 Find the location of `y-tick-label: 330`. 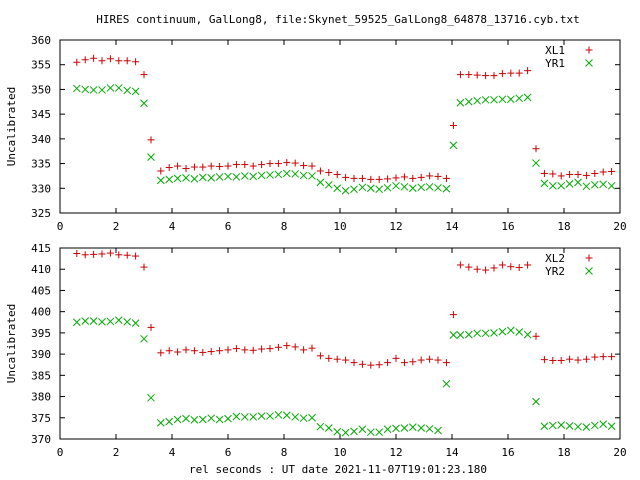

y-tick-label: 330 is located at coordinates (41, 188).